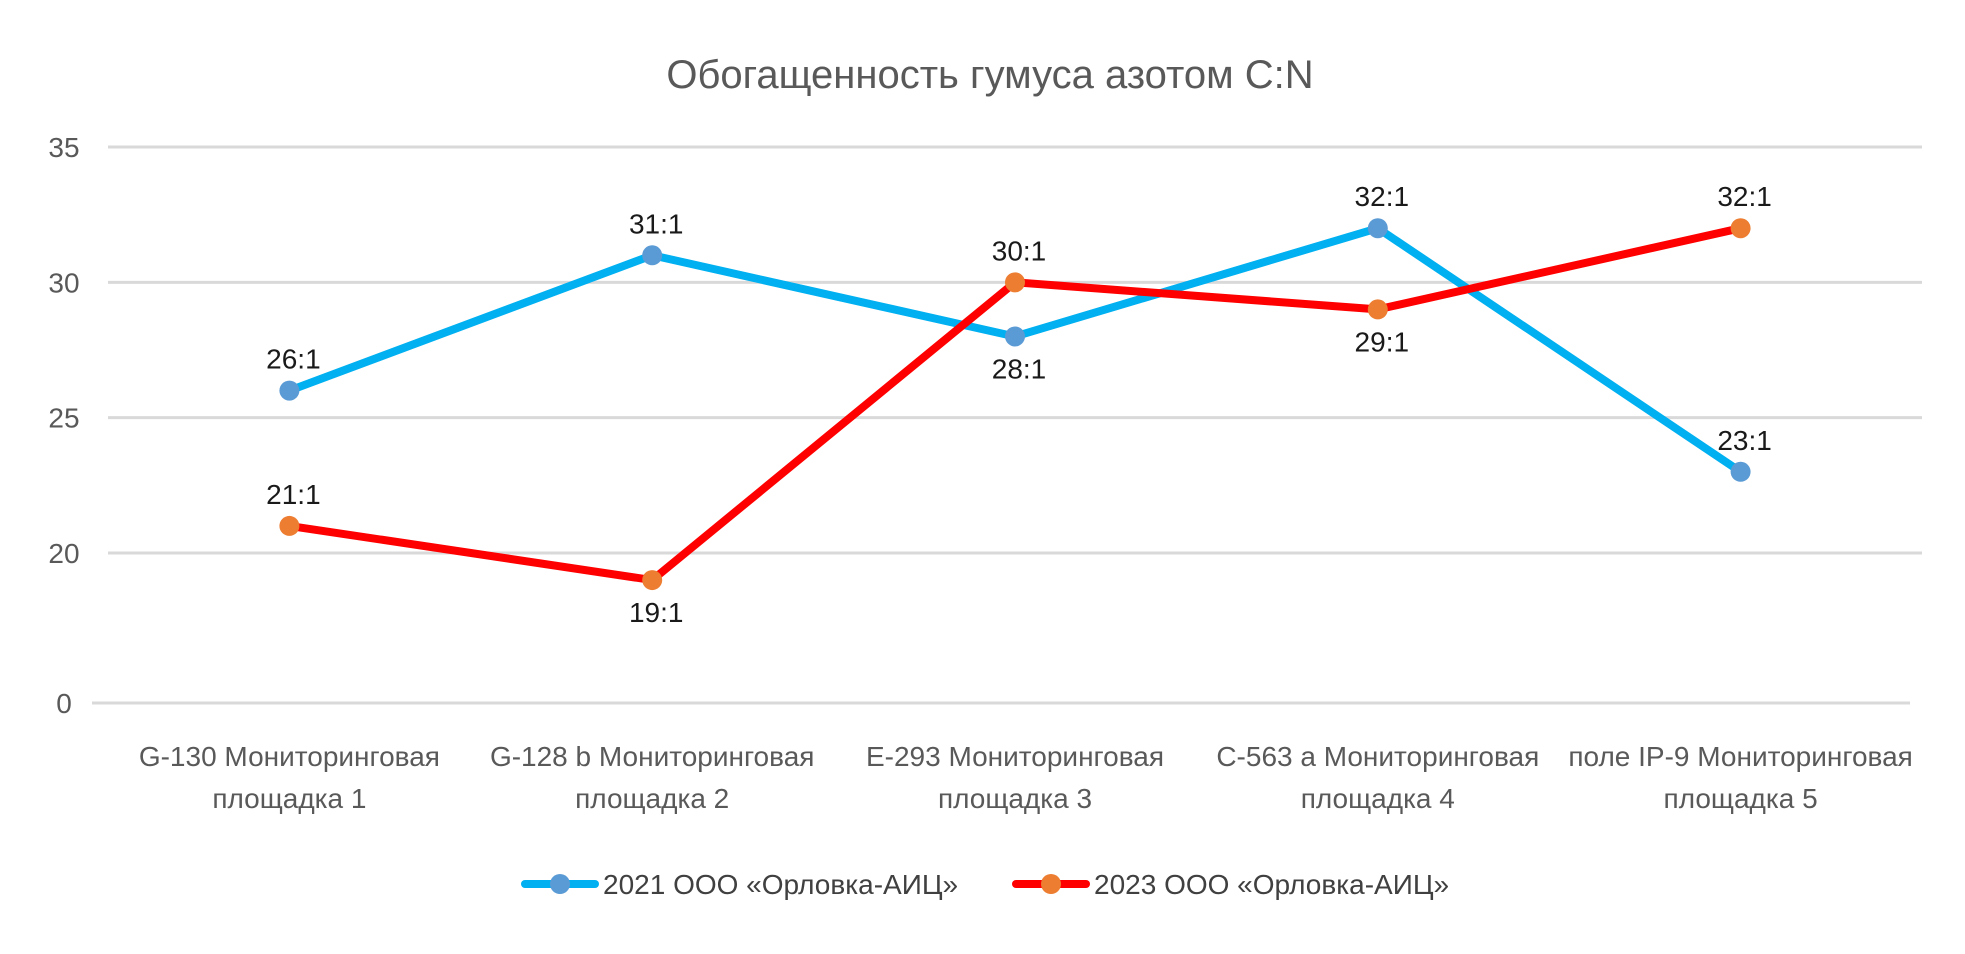  What do you see at coordinates (656, 223) in the screenshot?
I see `data-label: 31:1` at bounding box center [656, 223].